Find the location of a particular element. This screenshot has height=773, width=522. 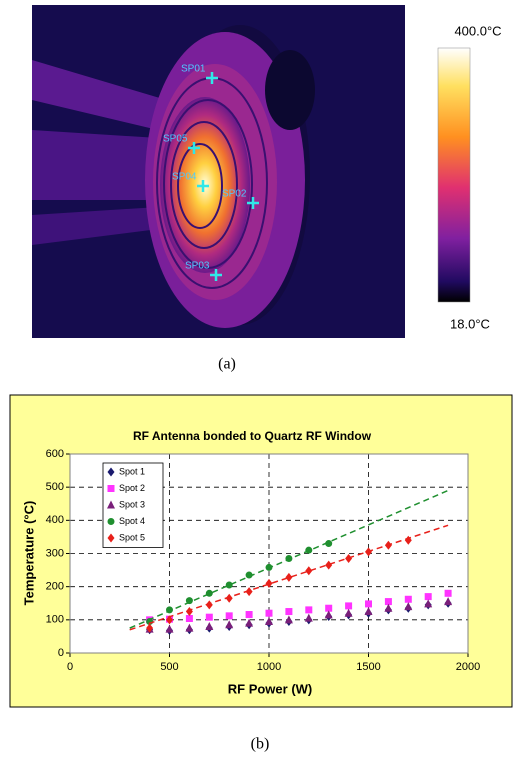

spot-label: SP05 is located at coordinates (175, 139).